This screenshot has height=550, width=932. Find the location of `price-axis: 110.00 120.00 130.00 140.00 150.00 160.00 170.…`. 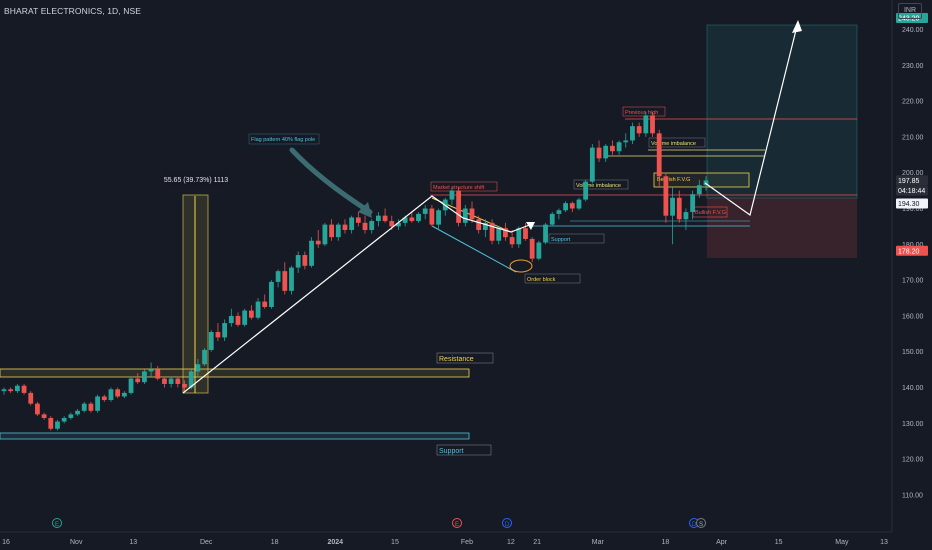

price-axis: 110.00 120.00 130.00 140.00 150.00 160.00 170.… is located at coordinates (913, 263).